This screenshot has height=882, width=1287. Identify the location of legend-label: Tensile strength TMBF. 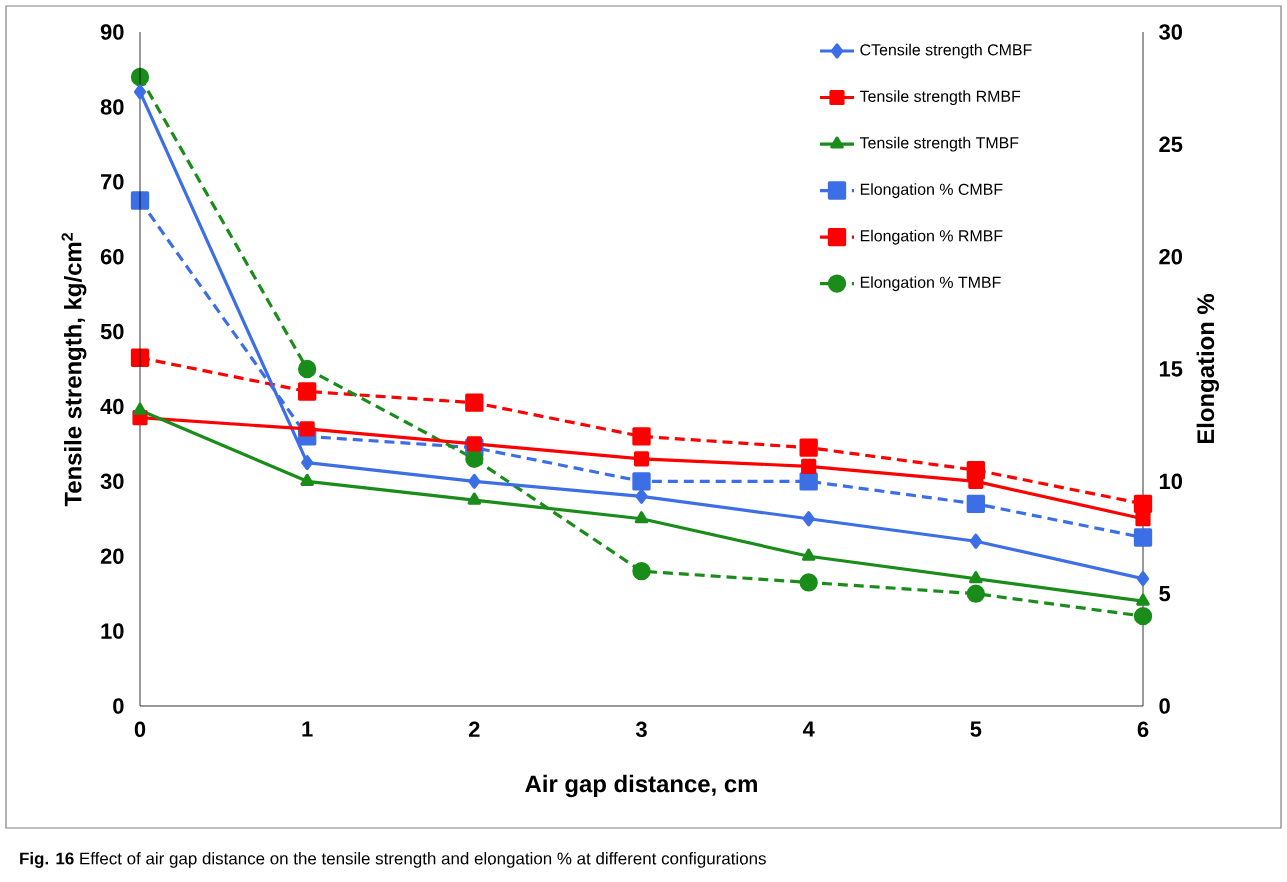
(939, 144).